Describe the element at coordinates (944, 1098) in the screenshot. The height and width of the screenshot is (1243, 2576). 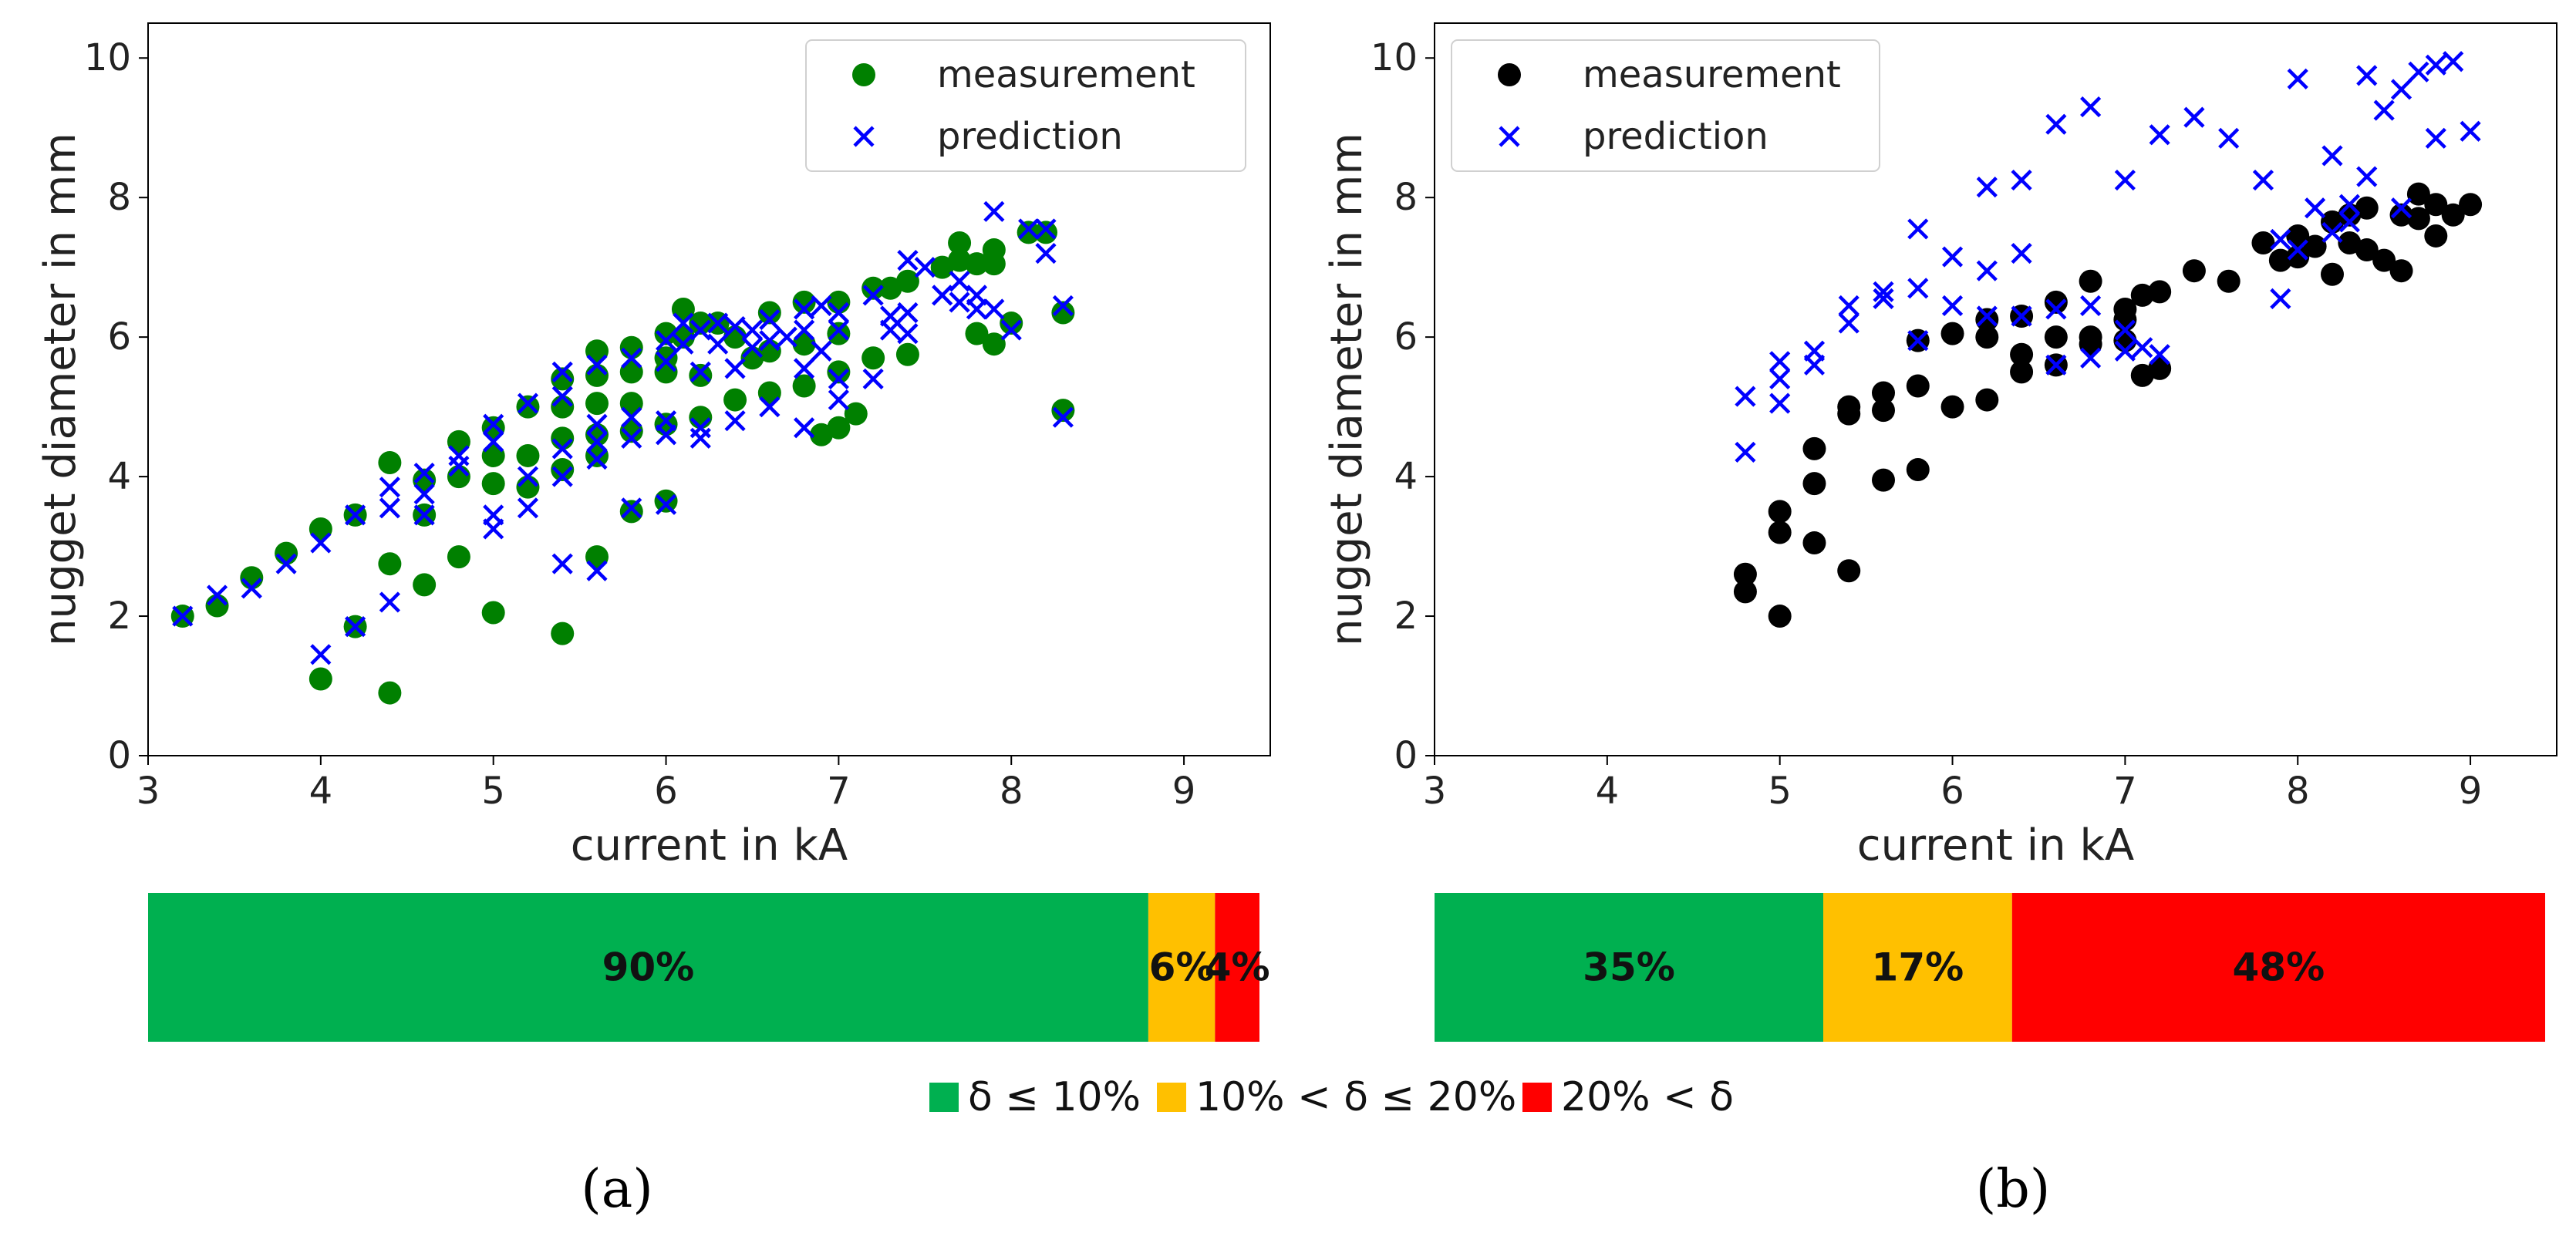
I see `legend-swatch` at that location.